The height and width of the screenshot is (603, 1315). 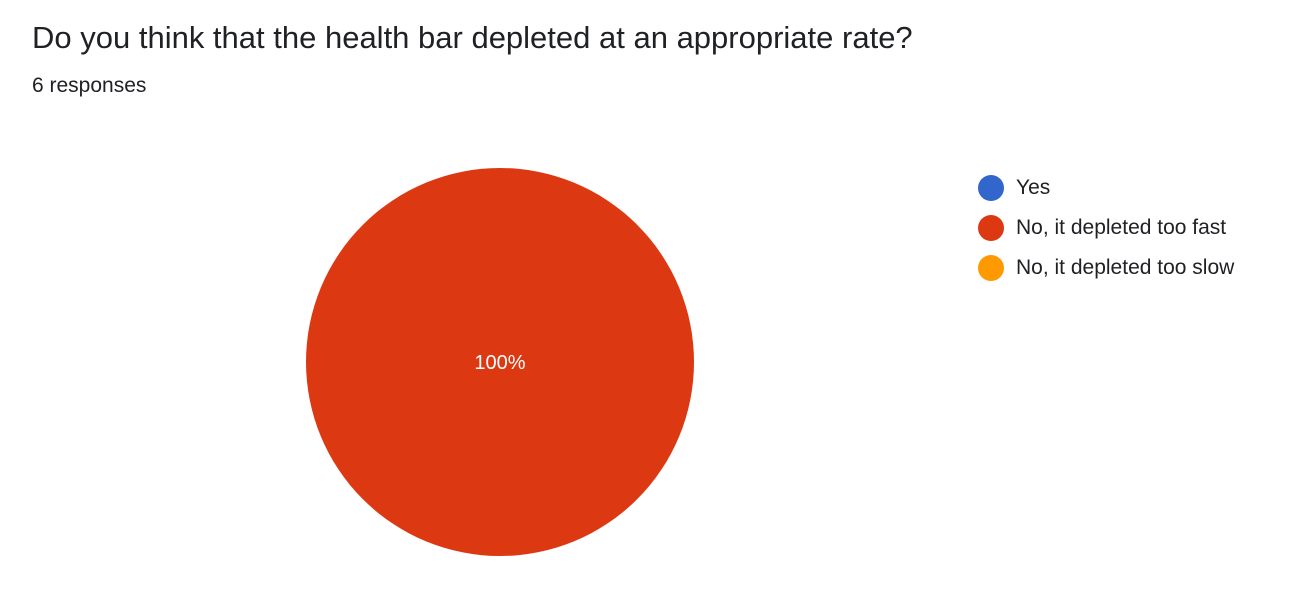 I want to click on legend-item-yes: Yes, so click(x=1106, y=188).